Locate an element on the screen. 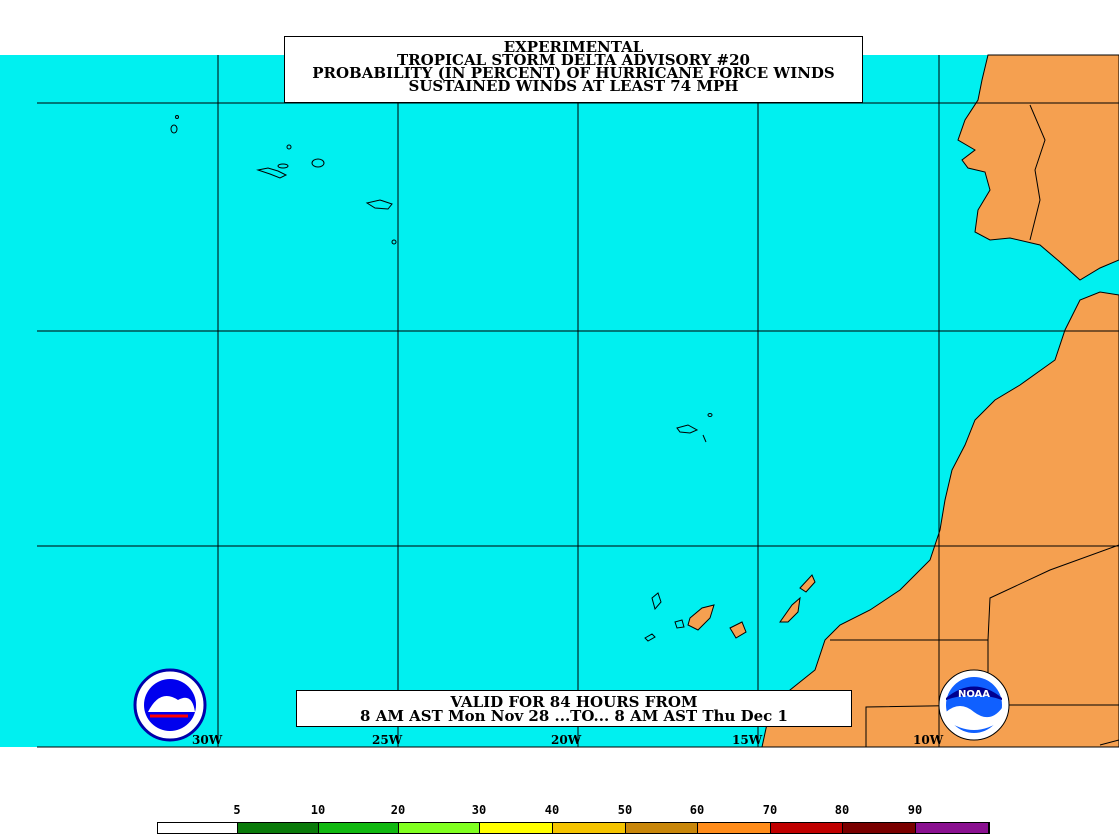 Image resolution: width=1119 pixels, height=839 pixels. title-line-4: SUSTAINED WINDS AT LEAST 74 MPH is located at coordinates (573, 86).